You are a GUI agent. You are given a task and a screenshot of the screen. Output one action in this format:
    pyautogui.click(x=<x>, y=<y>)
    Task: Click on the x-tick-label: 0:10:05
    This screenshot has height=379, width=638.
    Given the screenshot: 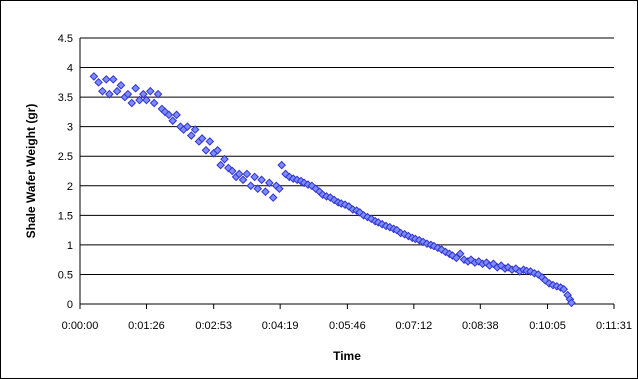 What is the action you would take?
    pyautogui.click(x=547, y=326)
    